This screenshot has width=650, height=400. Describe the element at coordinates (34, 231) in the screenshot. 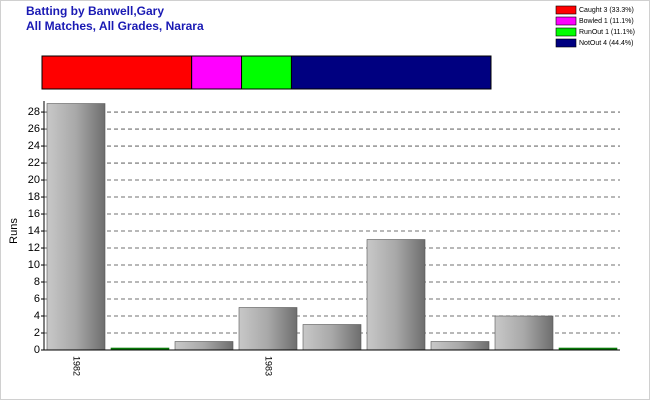

I see `y-tick-label: 14` at that location.